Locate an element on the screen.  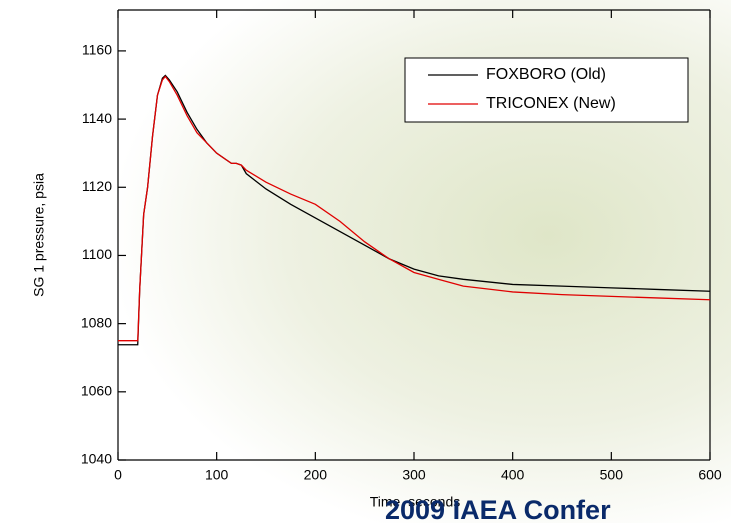
legend: FOXBORO (Old) TRICONEX (New) is located at coordinates (546, 90).